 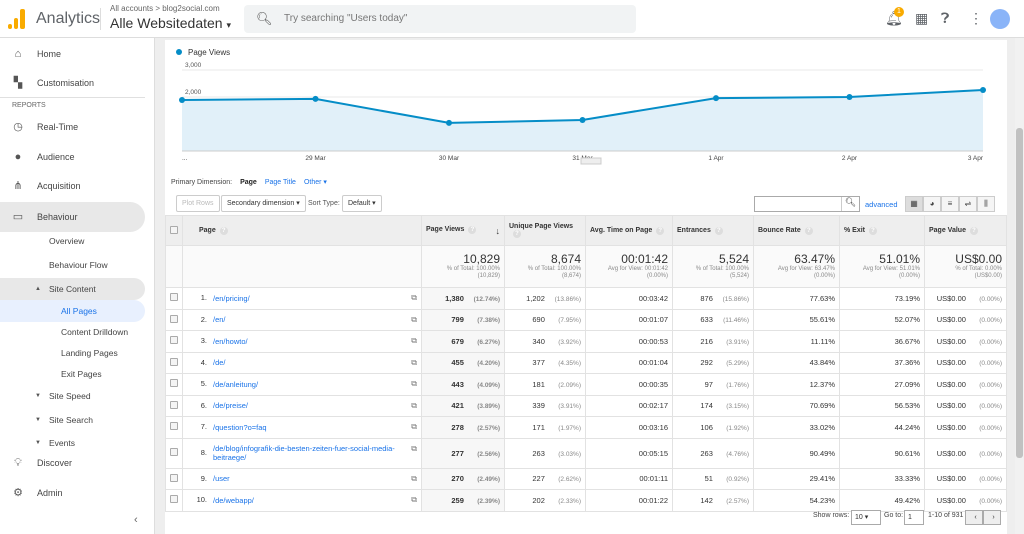 I want to click on avg-time: 00:01:04, so click(x=629, y=362).